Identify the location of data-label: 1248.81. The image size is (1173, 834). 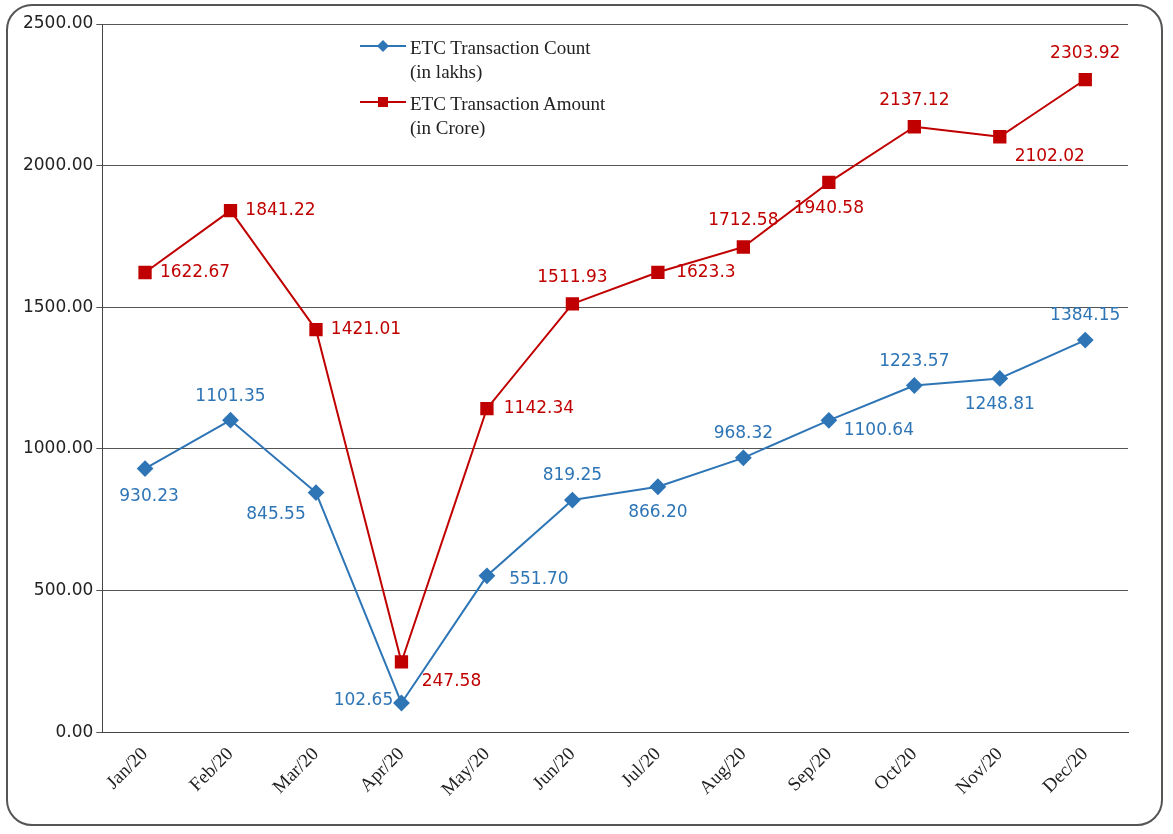
(999, 402).